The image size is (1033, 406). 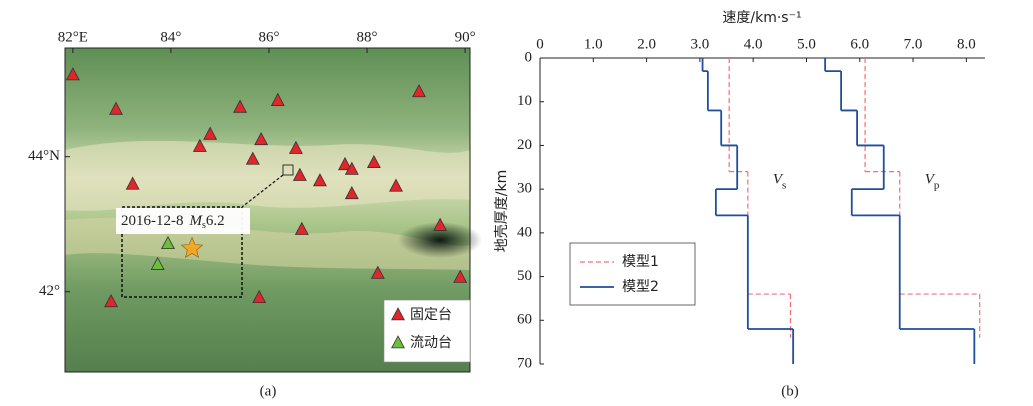 I want to click on y-tick-label: 40, so click(x=524, y=232).